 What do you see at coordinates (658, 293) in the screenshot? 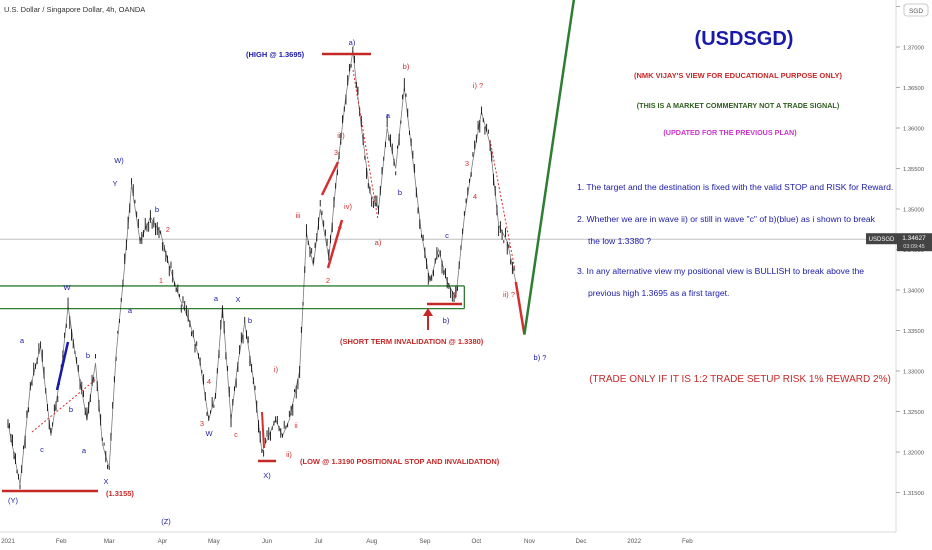
I see `annotation-point-3b: previous high 1.3695 as a first target.` at bounding box center [658, 293].